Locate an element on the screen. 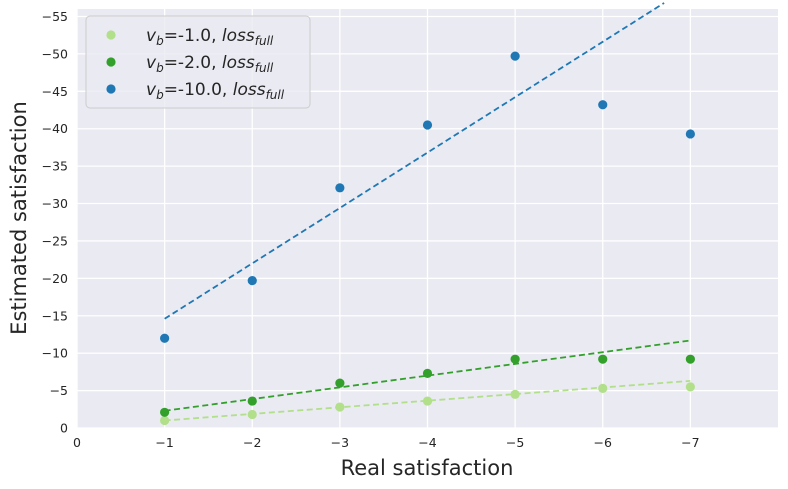 The image size is (788, 489). x-tick-label: −1 is located at coordinates (164, 442).